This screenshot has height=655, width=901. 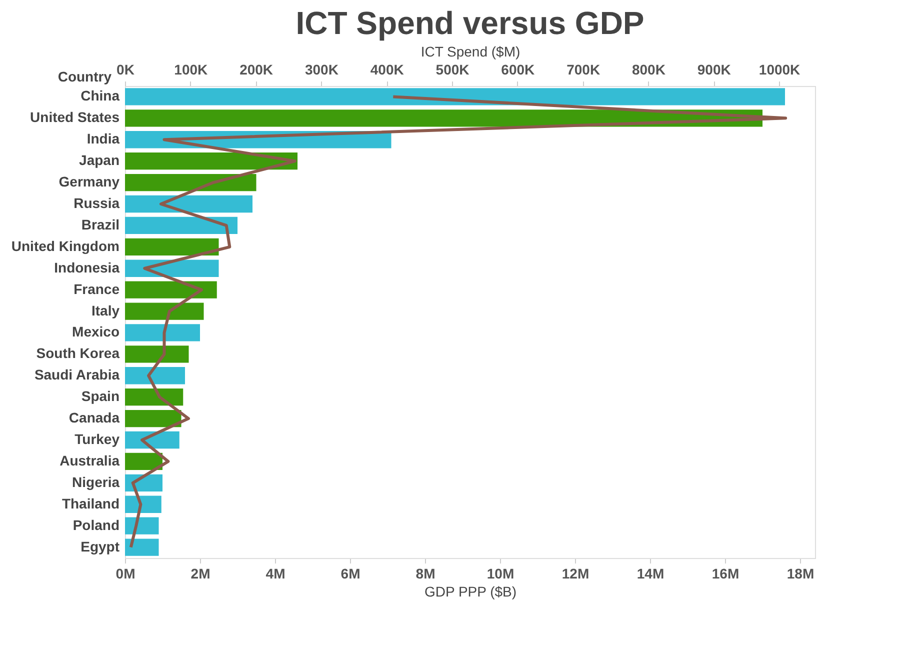 What do you see at coordinates (470, 23) in the screenshot?
I see `chart-title: ICT Spend versus GDP` at bounding box center [470, 23].